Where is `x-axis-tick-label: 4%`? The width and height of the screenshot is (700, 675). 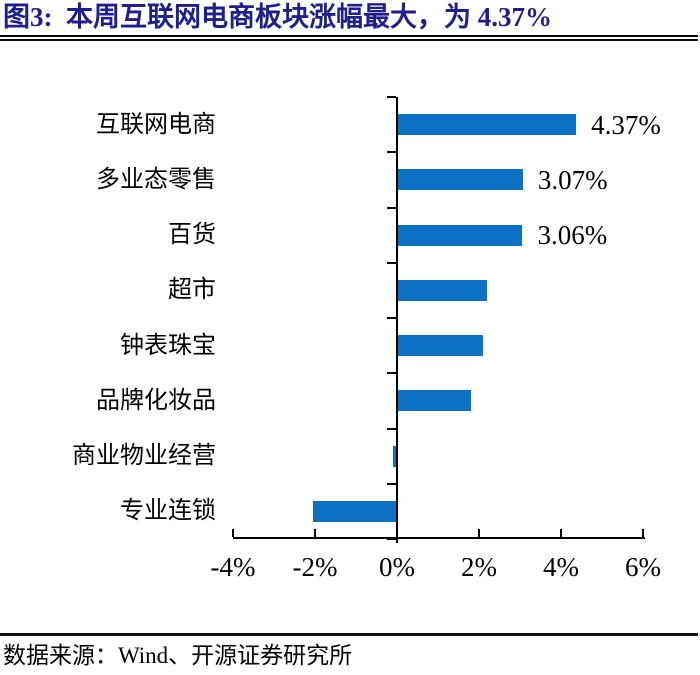 x-axis-tick-label: 4% is located at coordinates (561, 567).